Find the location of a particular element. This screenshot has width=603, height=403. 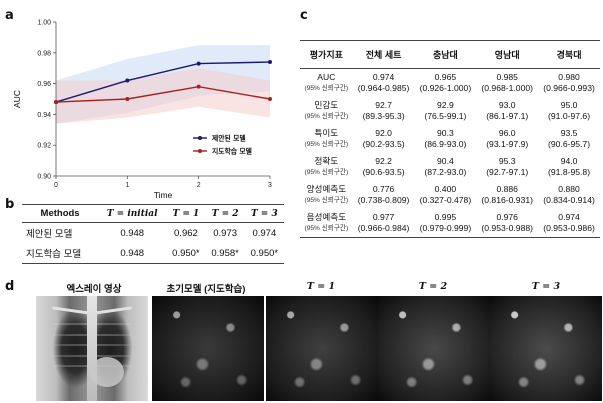

table-cell: 0.973 is located at coordinates (225, 233).